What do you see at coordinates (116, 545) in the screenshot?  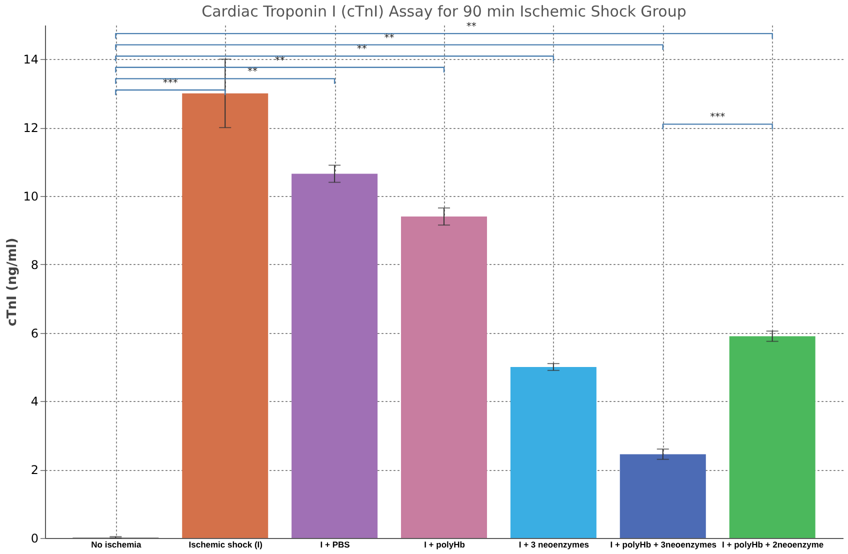 I see `x-tick-label: No ischemia` at bounding box center [116, 545].